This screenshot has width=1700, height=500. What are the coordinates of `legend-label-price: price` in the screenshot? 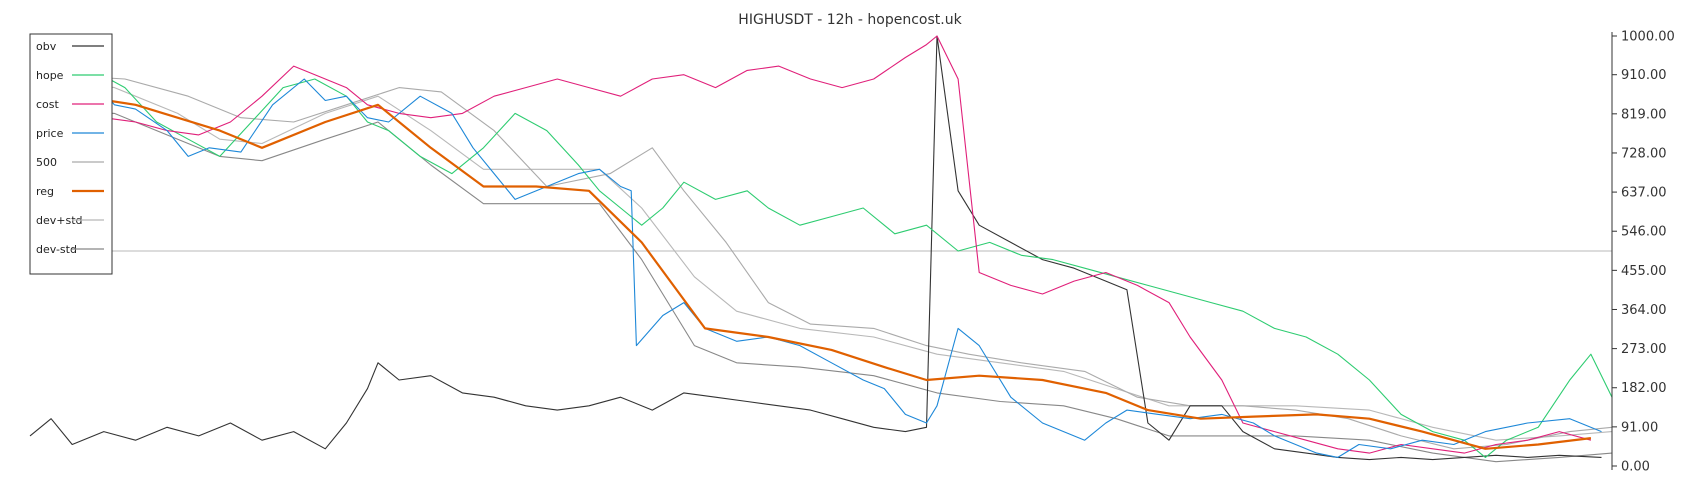 It's located at (50, 133).